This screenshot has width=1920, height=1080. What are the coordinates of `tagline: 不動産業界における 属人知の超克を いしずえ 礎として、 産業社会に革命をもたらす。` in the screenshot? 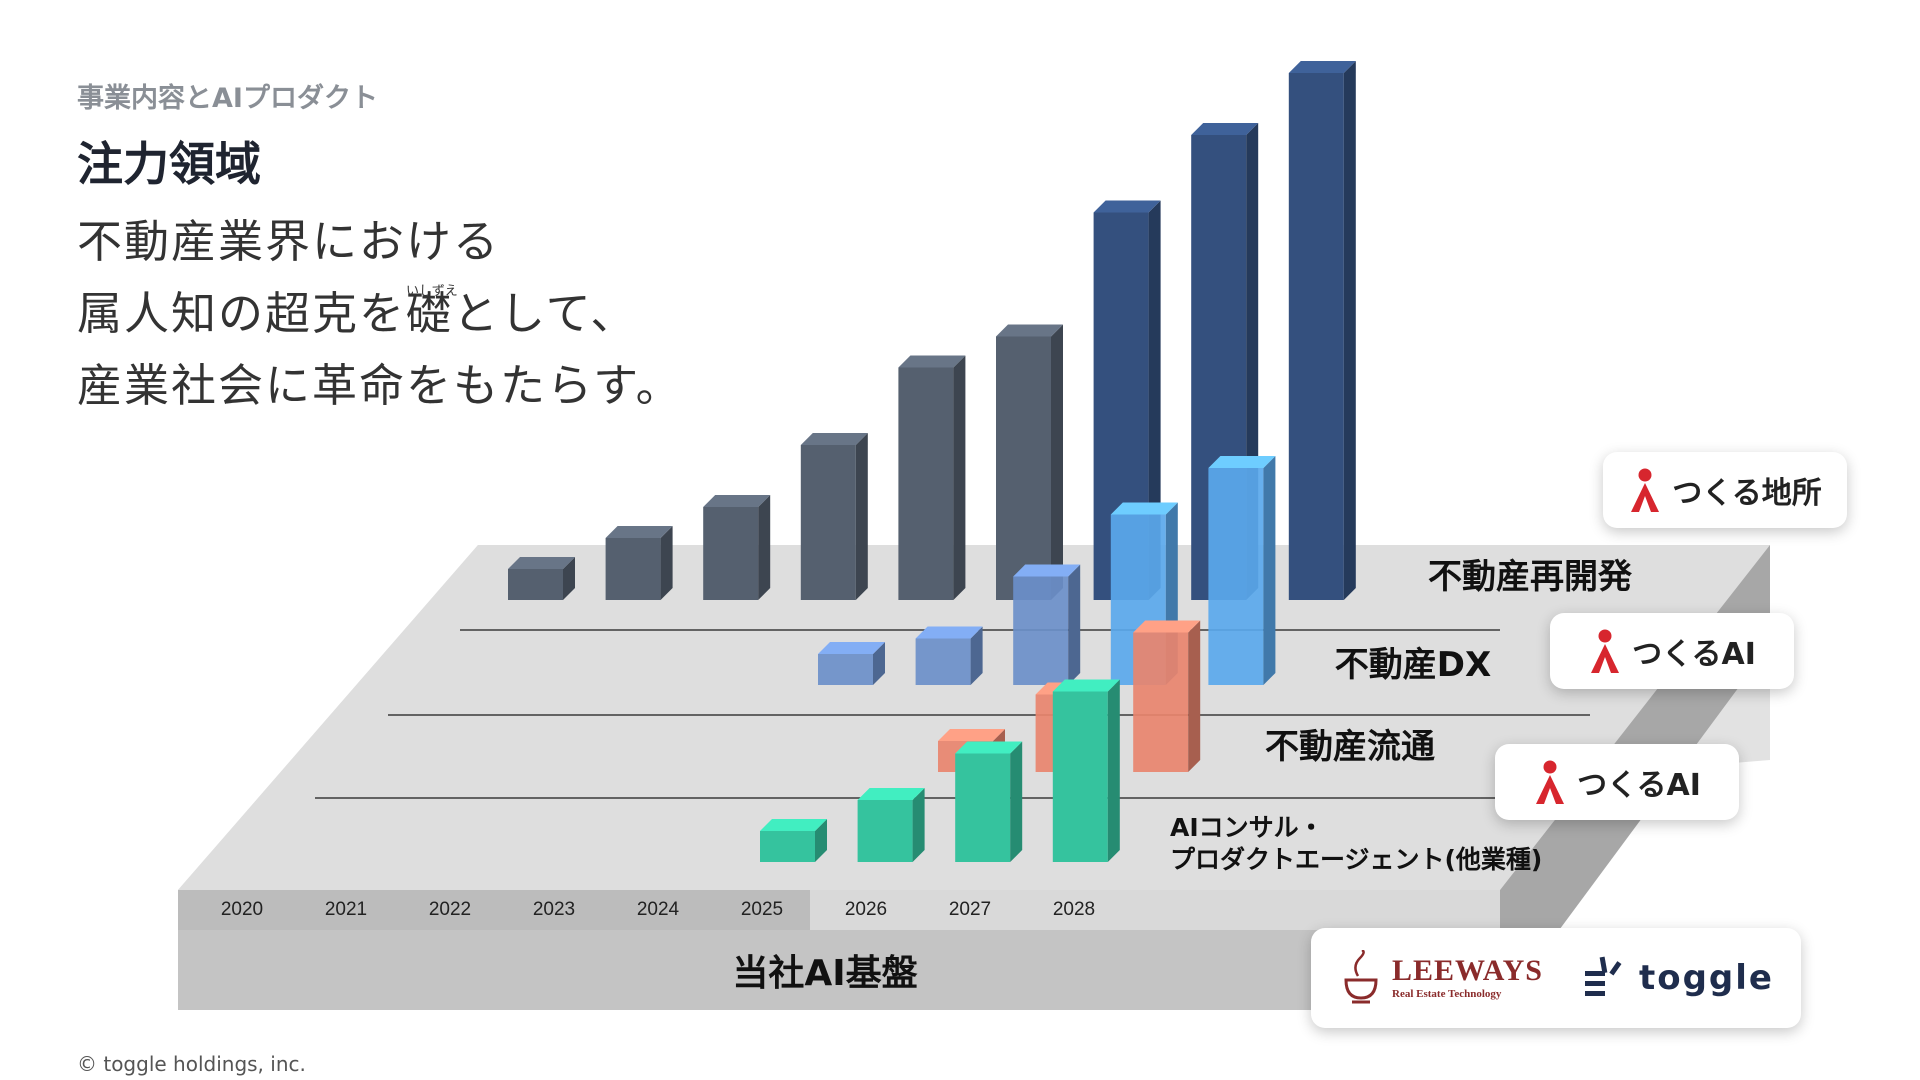 It's located at (380, 314).